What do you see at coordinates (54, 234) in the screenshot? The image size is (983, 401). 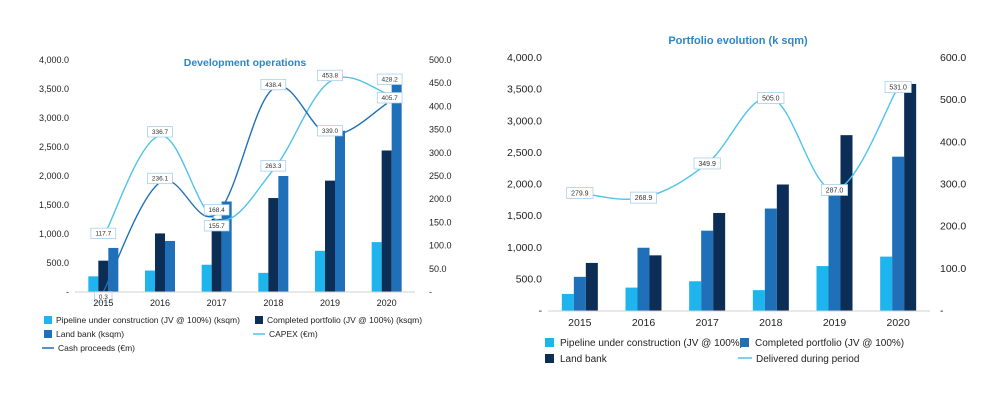 I see `y-tick-label: 1,000.0` at bounding box center [54, 234].